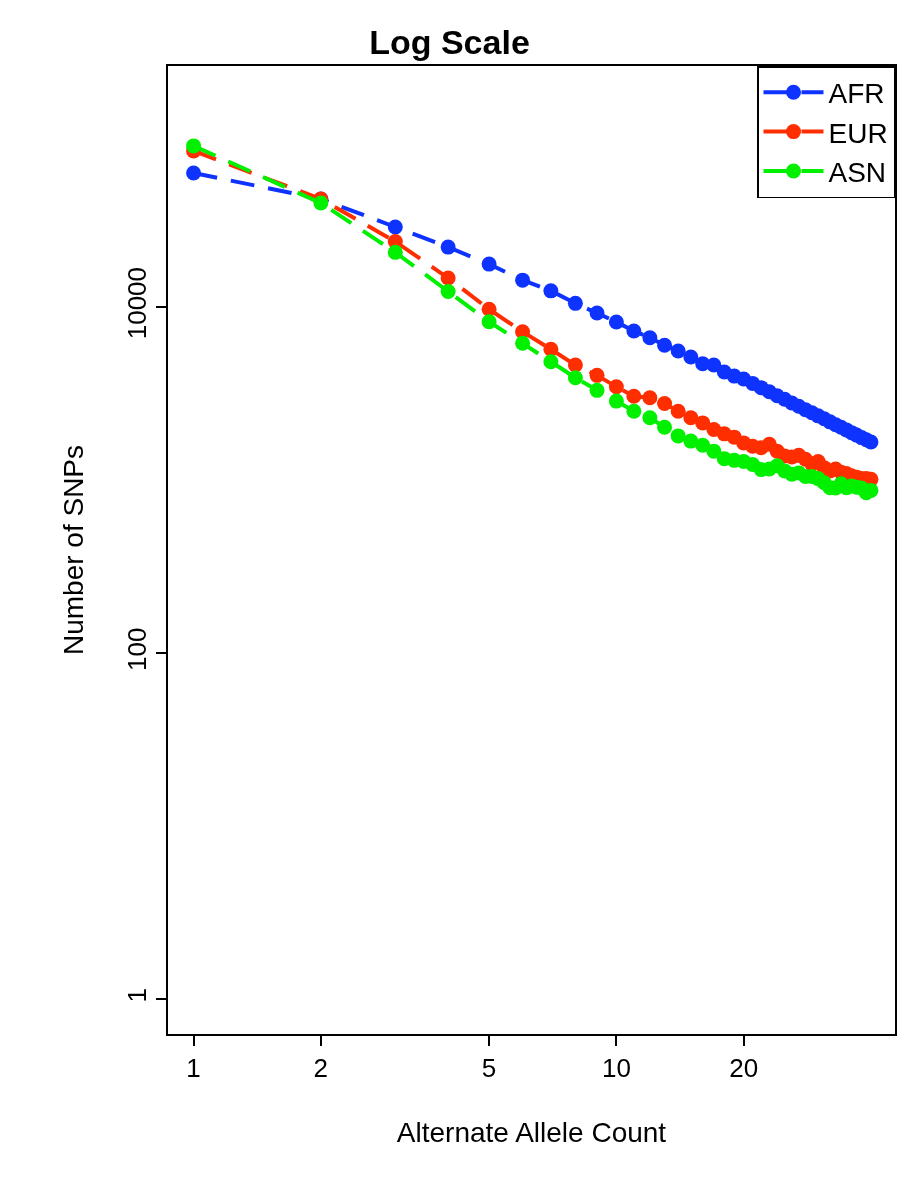  I want to click on legend-label: EUR, so click(858, 133).